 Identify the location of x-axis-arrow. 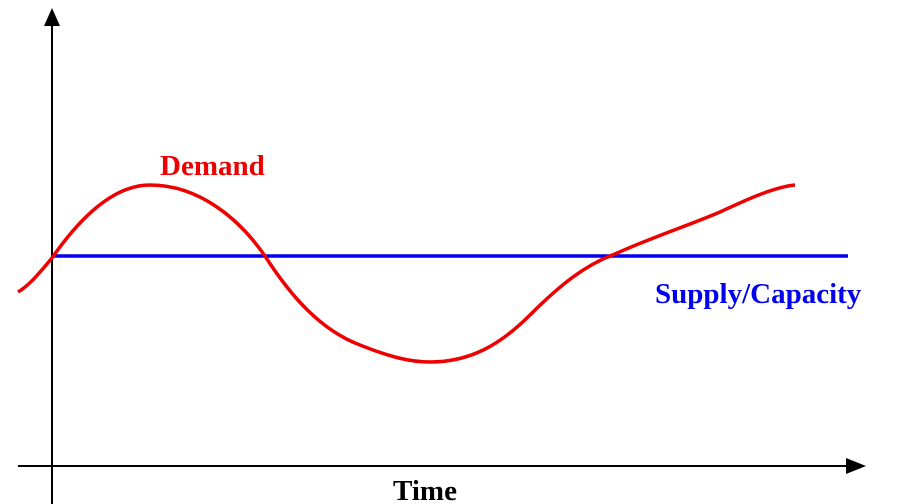
(856, 466).